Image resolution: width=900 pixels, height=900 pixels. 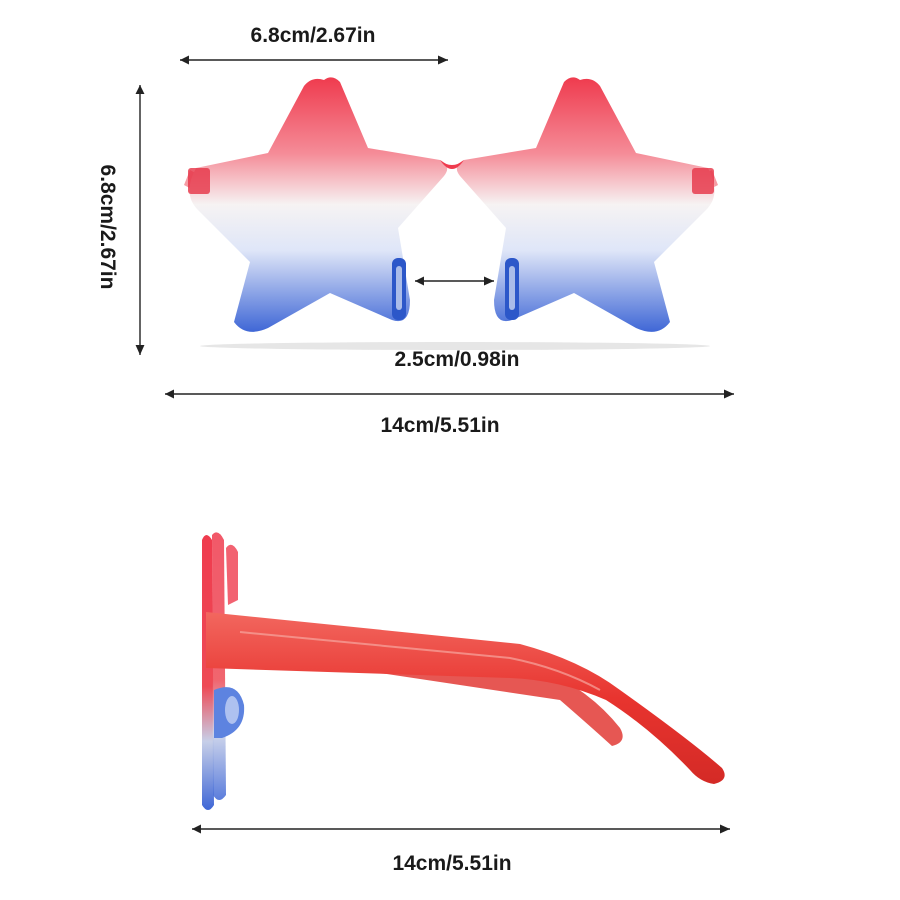 What do you see at coordinates (449, 413) in the screenshot?
I see `front-width-dimension: 14cm/5.51in` at bounding box center [449, 413].